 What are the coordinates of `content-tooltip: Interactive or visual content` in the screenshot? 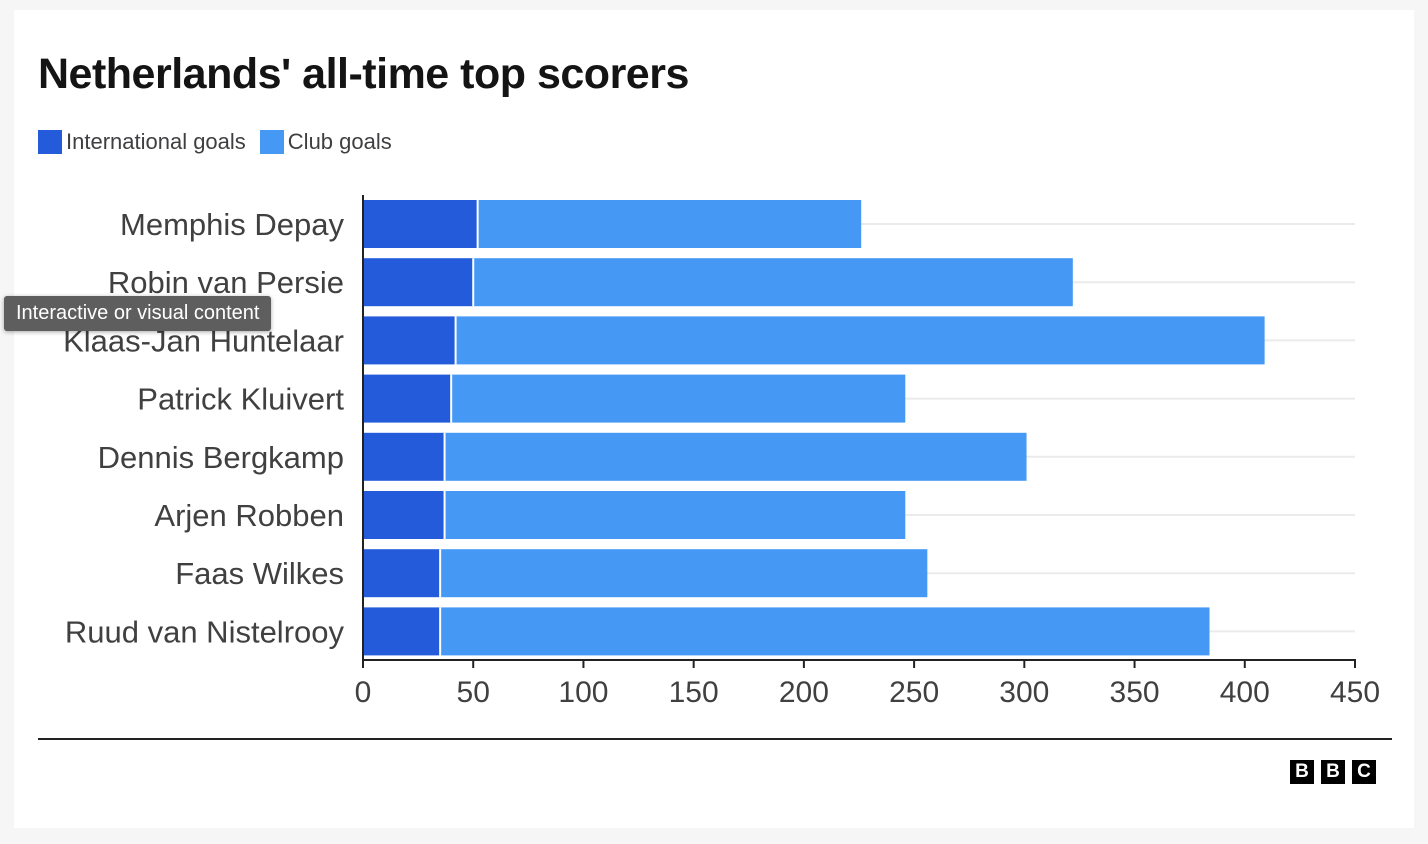 It's located at (138, 313).